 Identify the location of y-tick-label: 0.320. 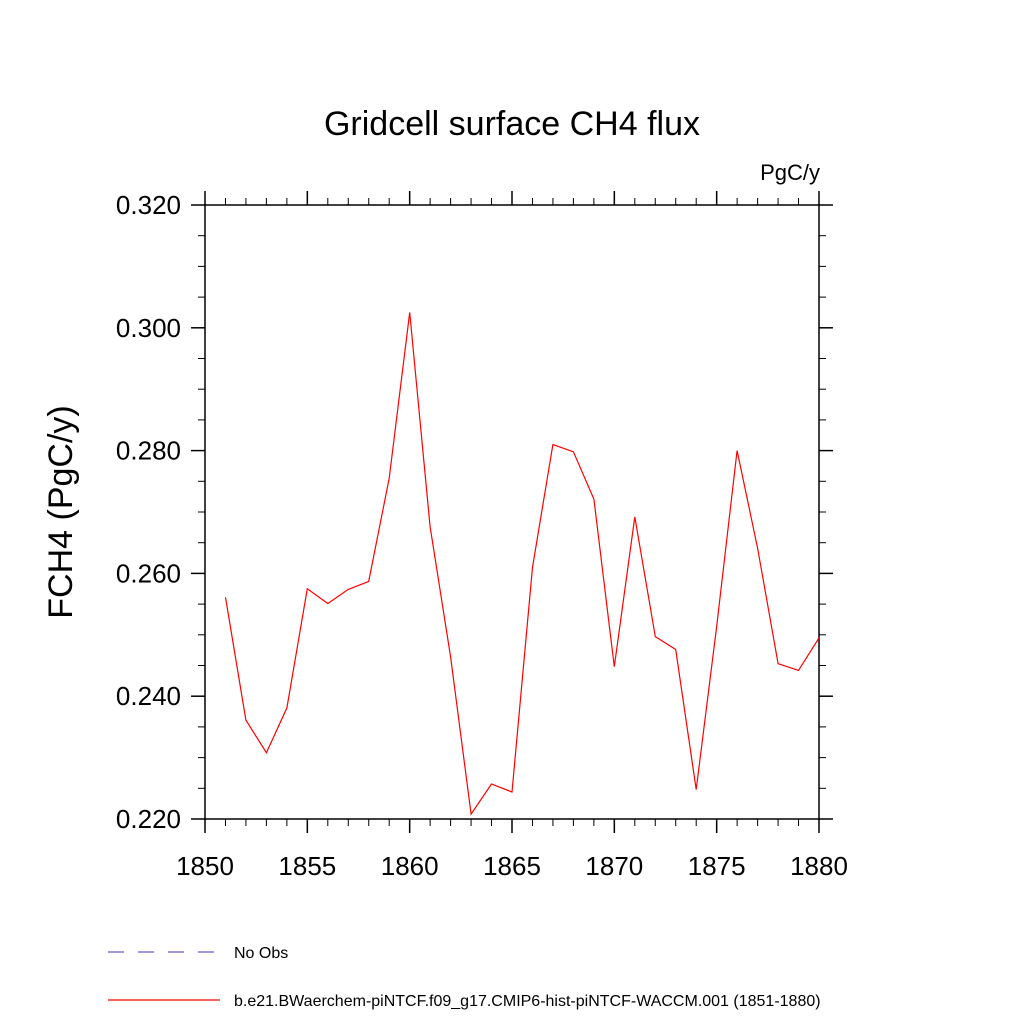
(148, 205).